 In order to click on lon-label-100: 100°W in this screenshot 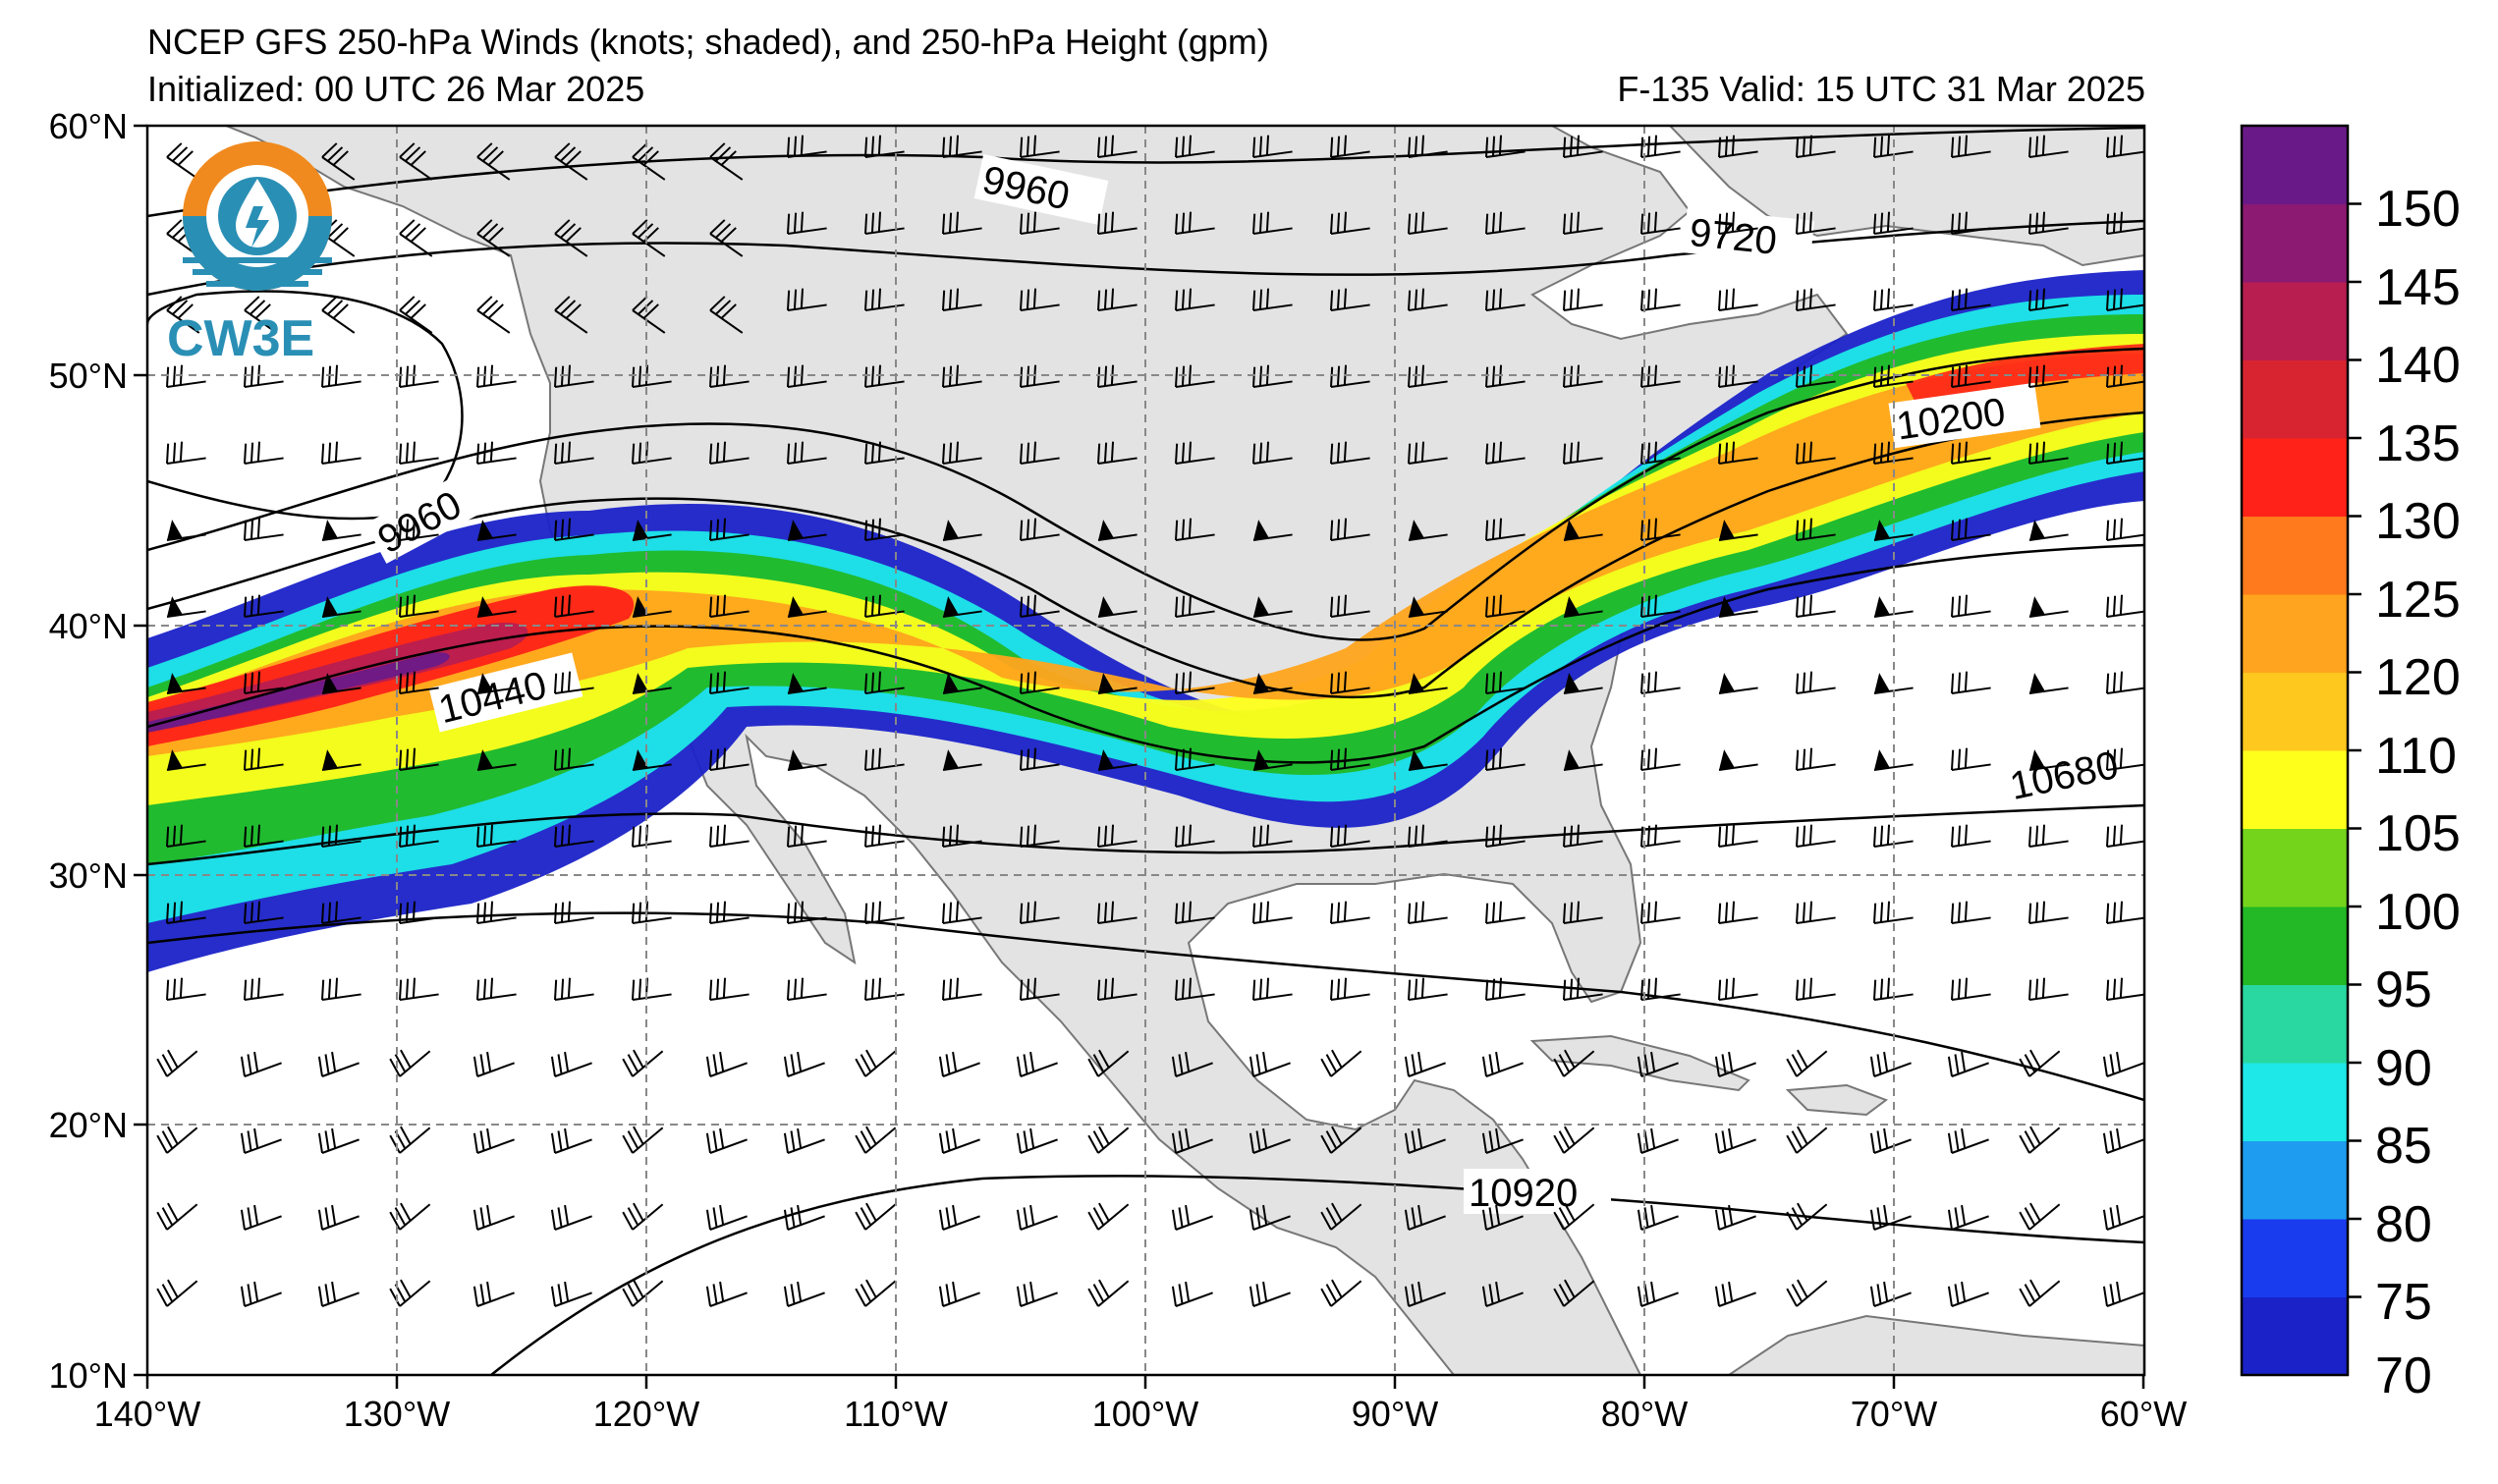, I will do `click(1145, 1414)`.